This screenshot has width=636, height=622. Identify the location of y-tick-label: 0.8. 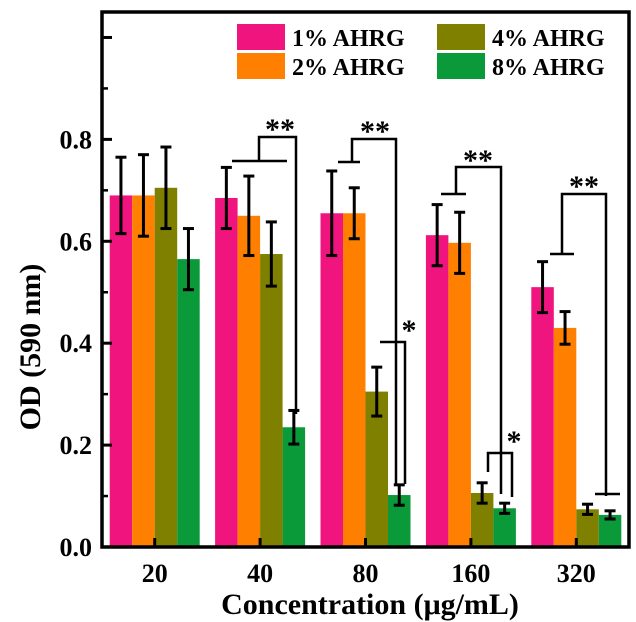
(76, 139).